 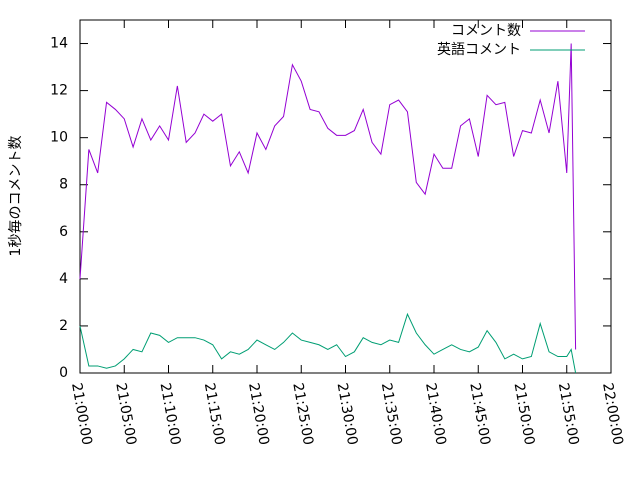 I want to click on series-line, so click(x=328, y=343).